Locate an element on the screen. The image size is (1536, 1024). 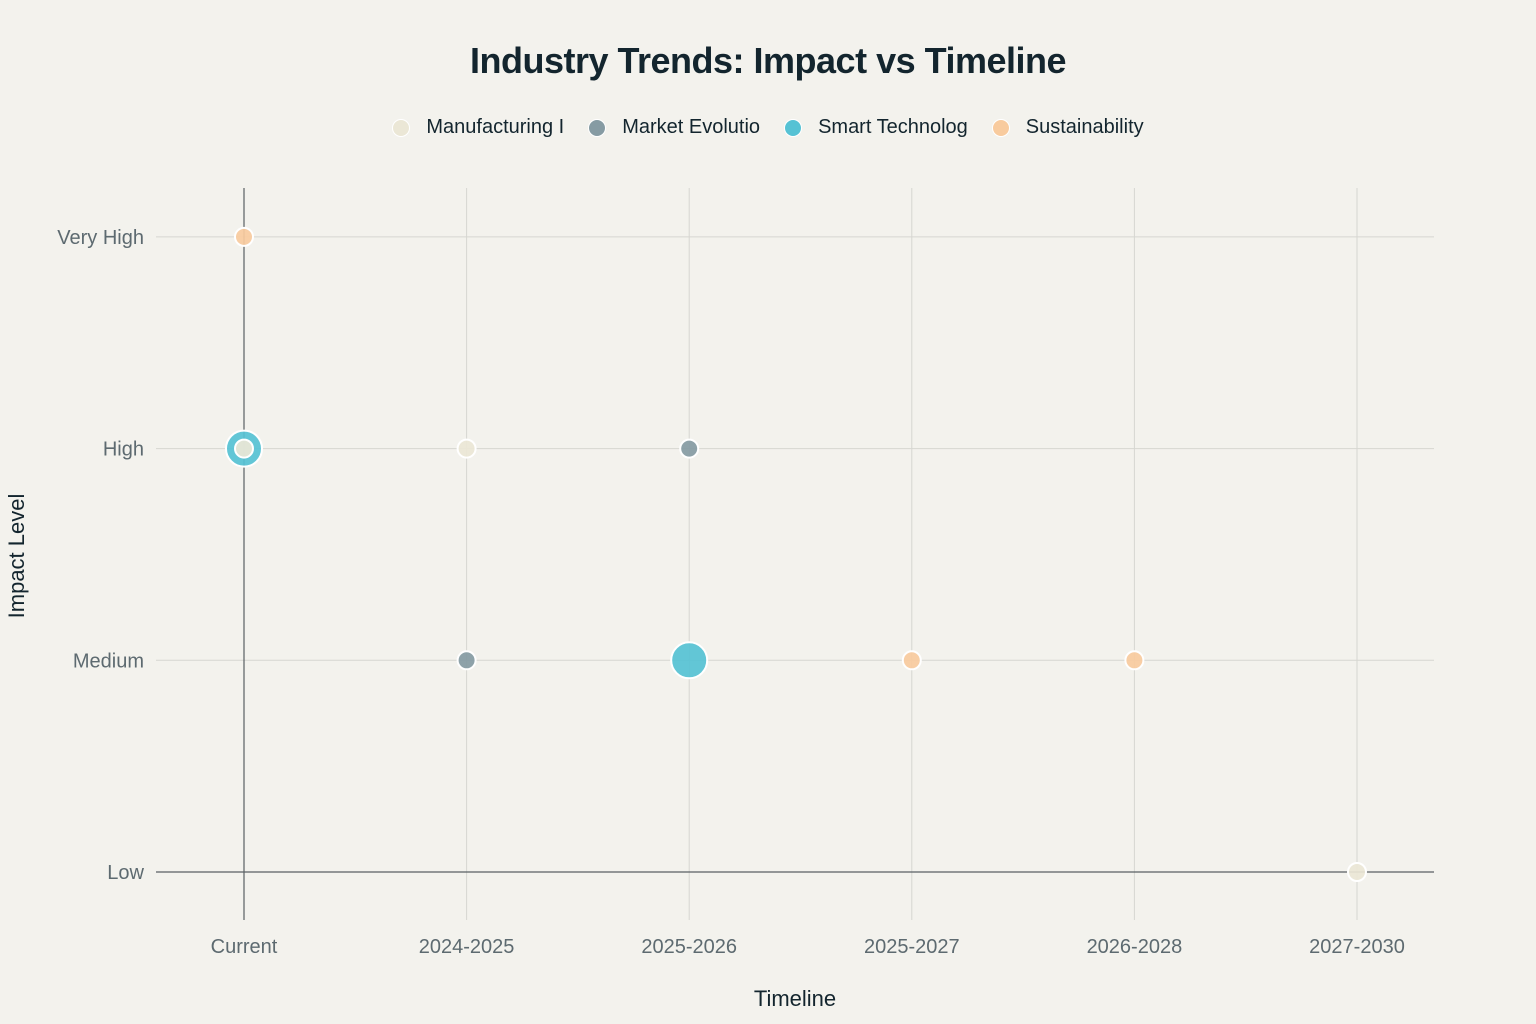
x-tick-label: 2025-2027 is located at coordinates (912, 947).